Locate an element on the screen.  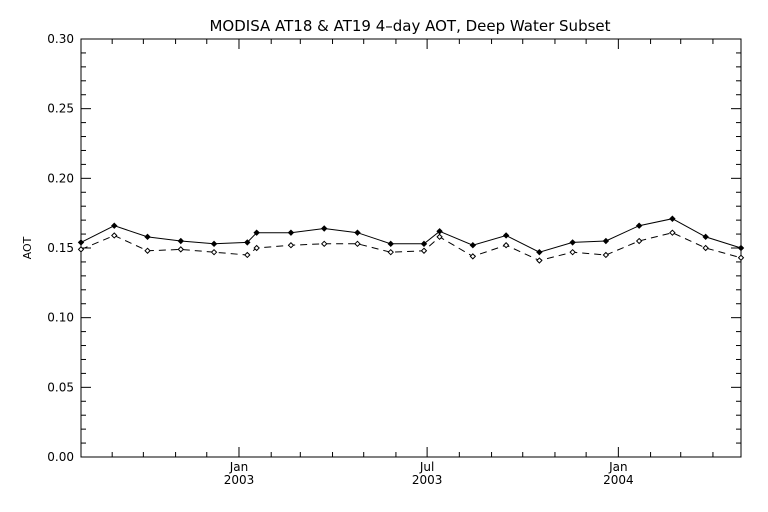
x-tick-label-year: 2004 is located at coordinates (618, 480).